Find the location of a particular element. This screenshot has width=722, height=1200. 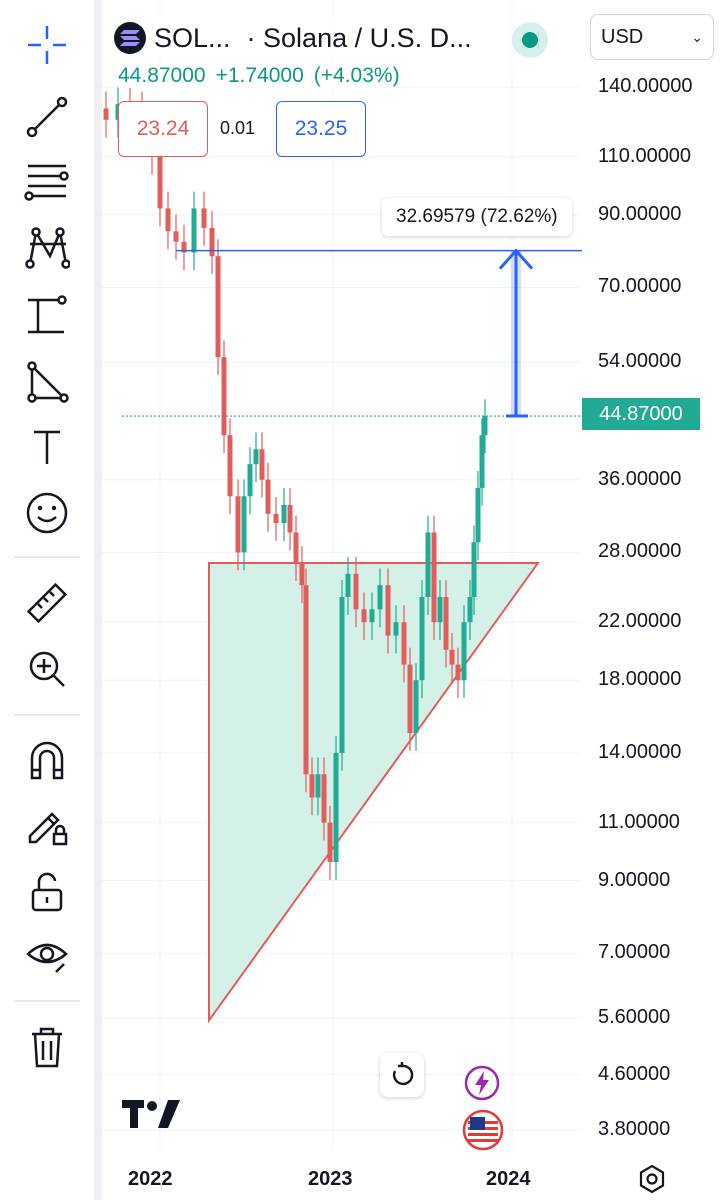

last-price: 44.87000 is located at coordinates (162, 75).